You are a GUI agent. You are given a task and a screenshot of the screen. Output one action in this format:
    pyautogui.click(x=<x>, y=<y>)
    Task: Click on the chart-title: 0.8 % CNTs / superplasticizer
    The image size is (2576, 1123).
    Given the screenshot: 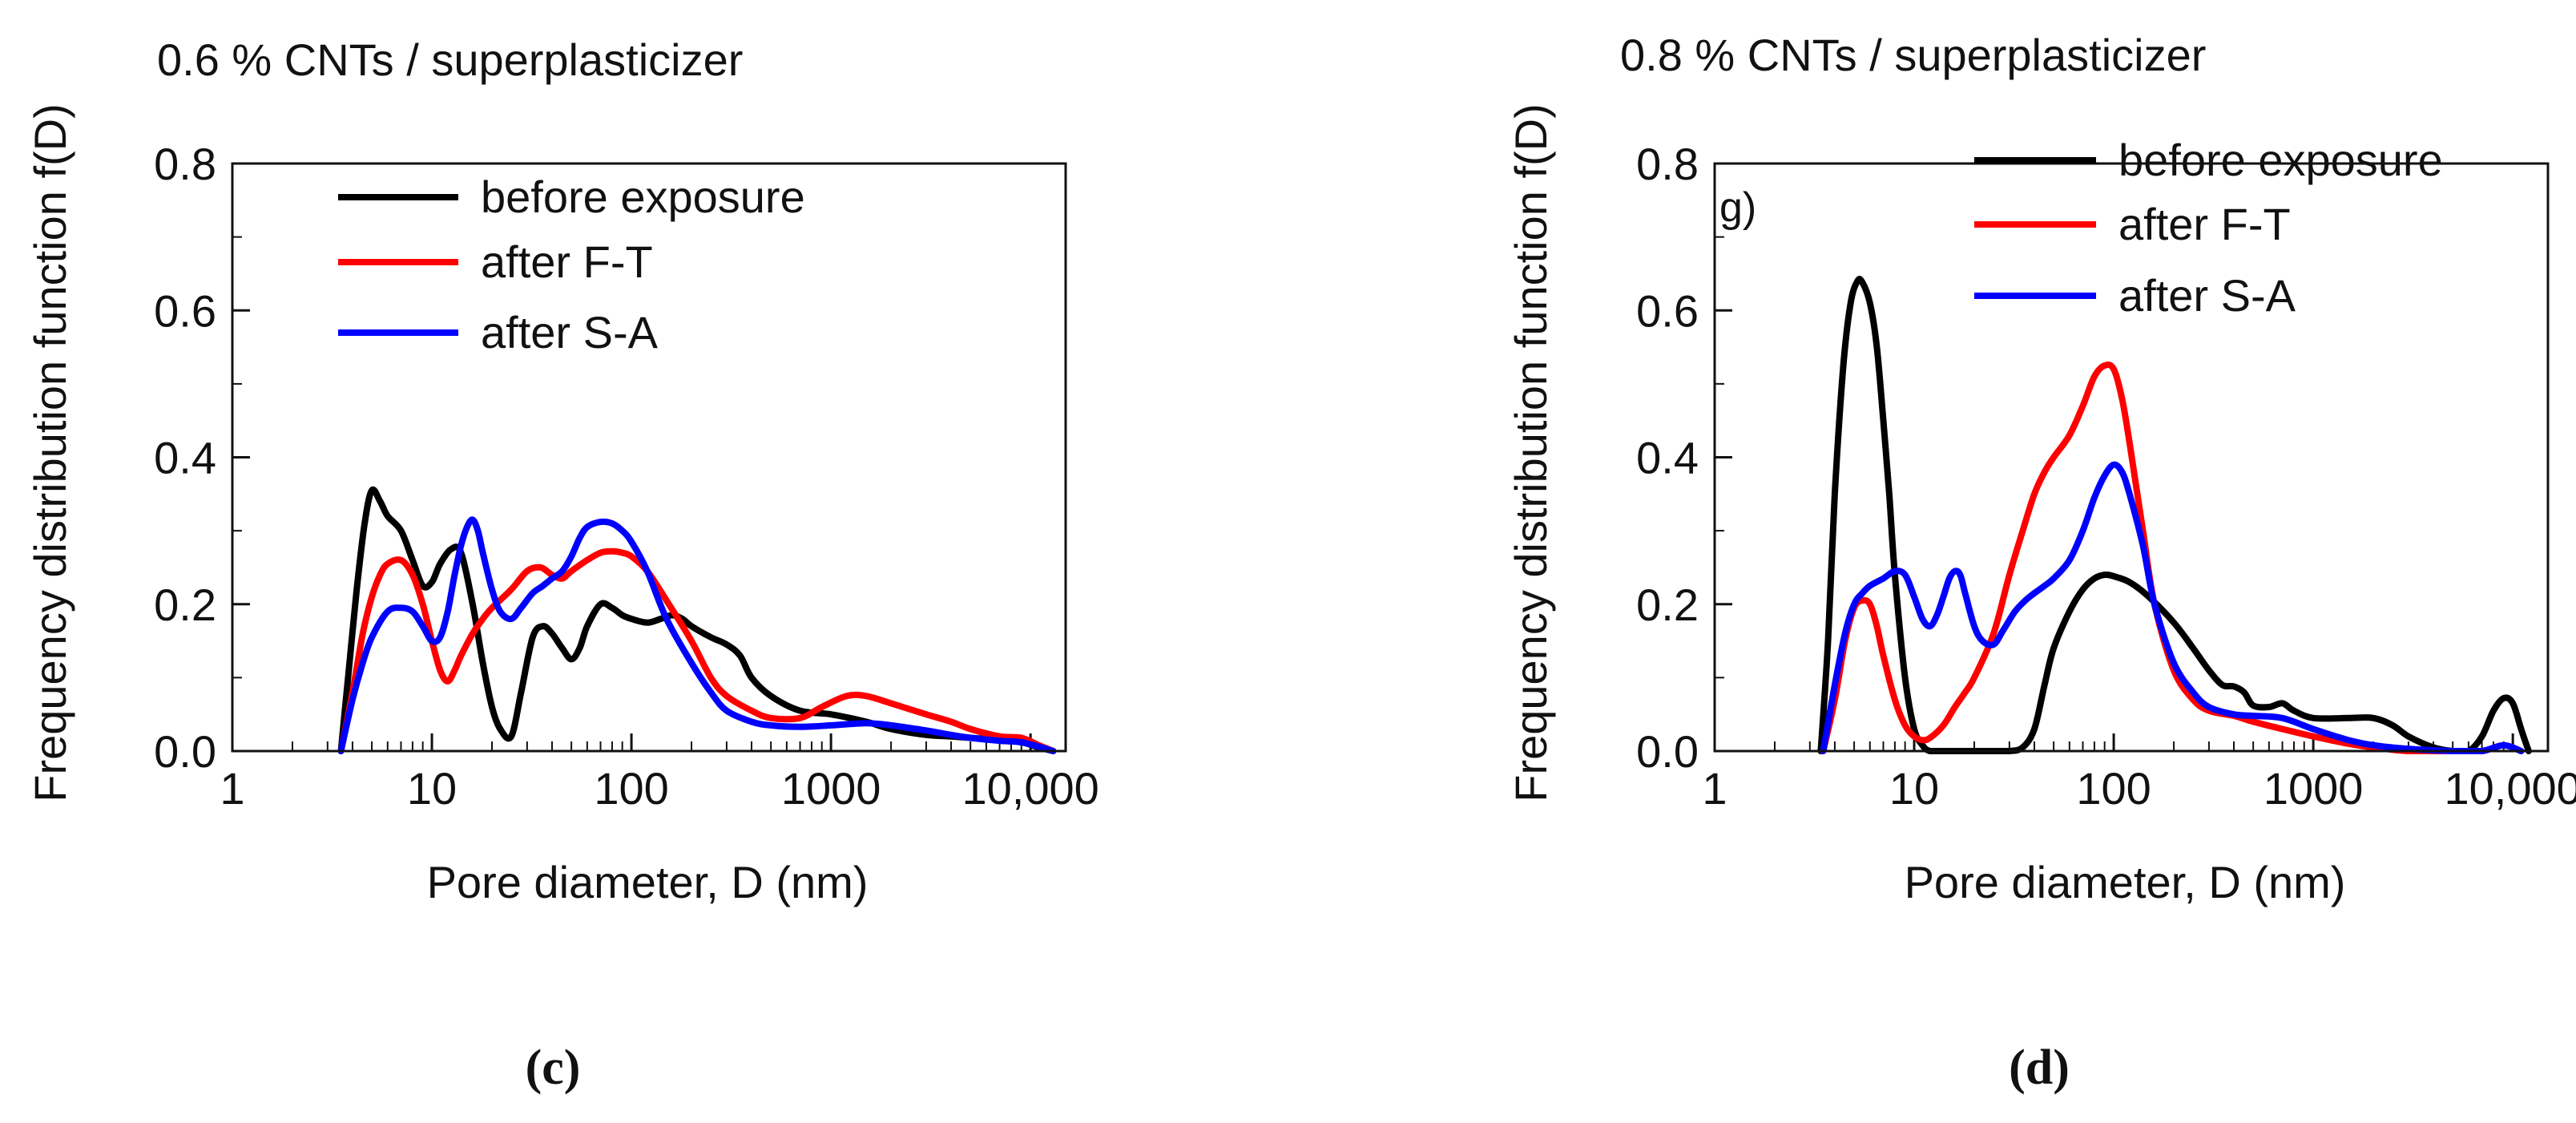 What is the action you would take?
    pyautogui.click(x=1913, y=55)
    